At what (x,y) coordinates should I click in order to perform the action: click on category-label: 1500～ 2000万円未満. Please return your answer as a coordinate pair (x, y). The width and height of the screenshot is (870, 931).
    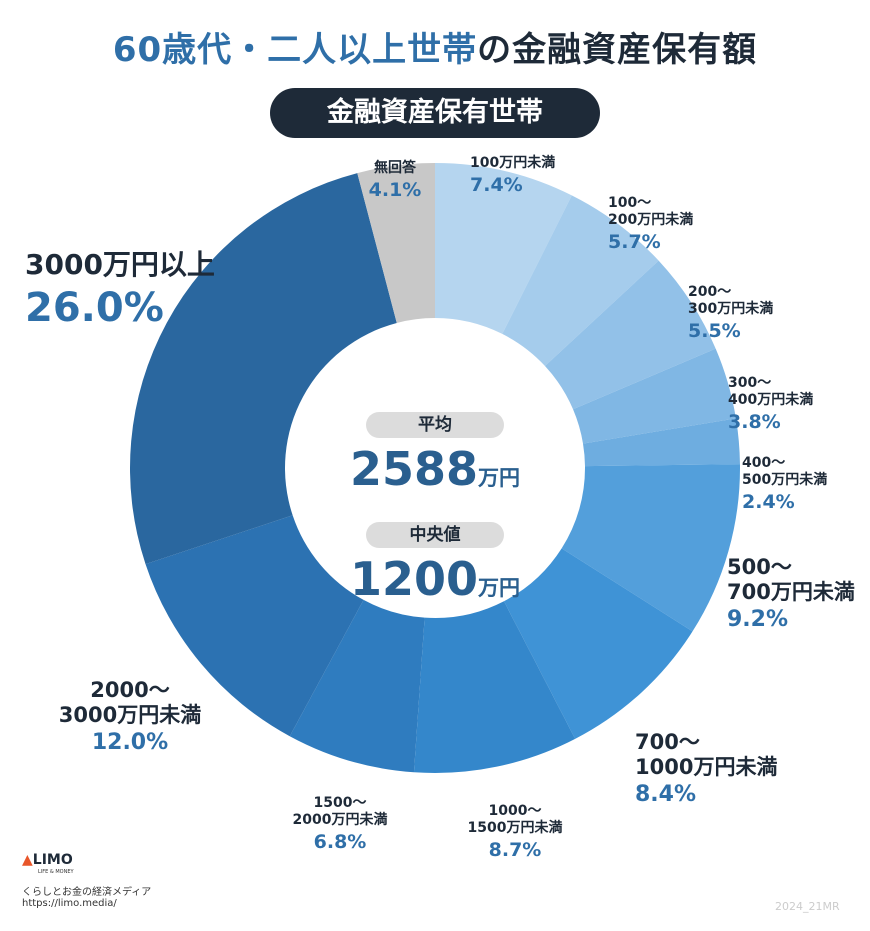
    Looking at the image, I should click on (340, 811).